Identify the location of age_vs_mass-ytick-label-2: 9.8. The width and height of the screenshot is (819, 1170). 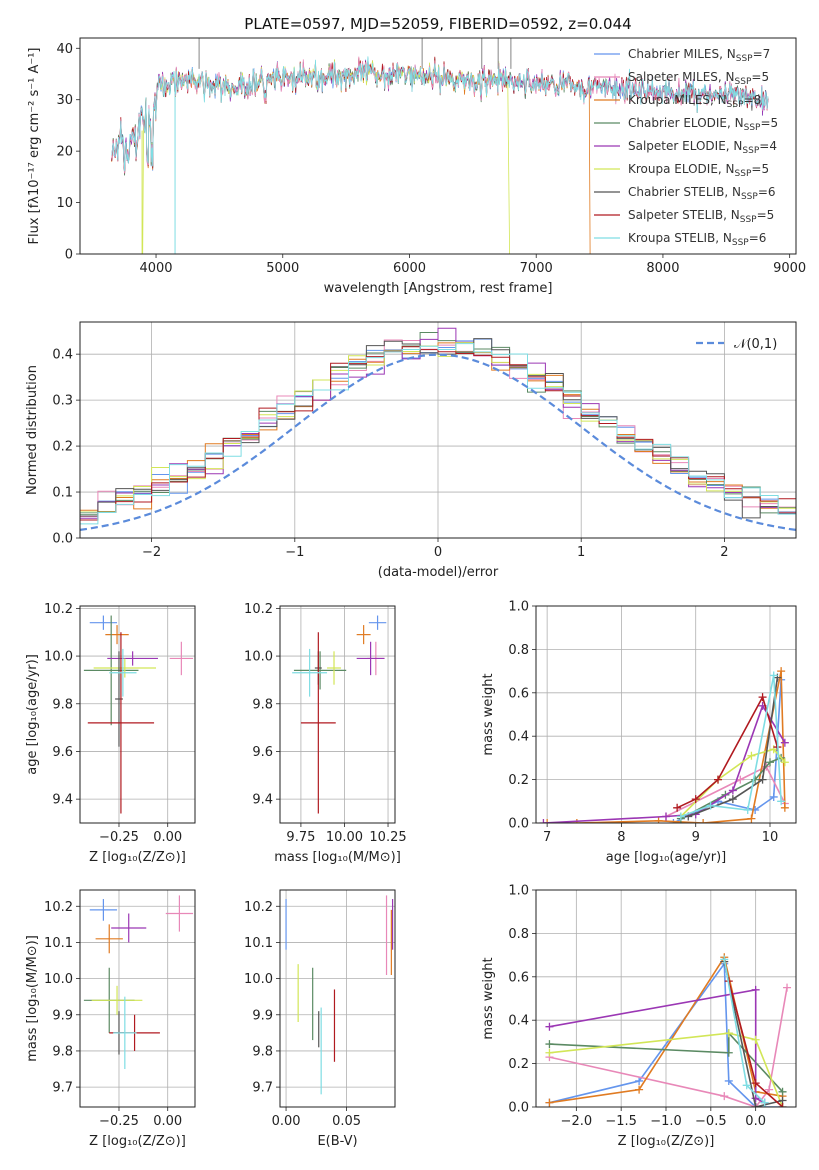
(262, 704).